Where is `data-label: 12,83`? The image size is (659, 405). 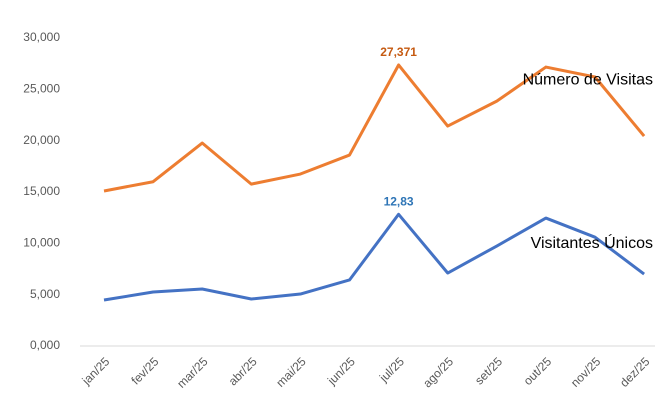
data-label: 12,83 is located at coordinates (399, 201).